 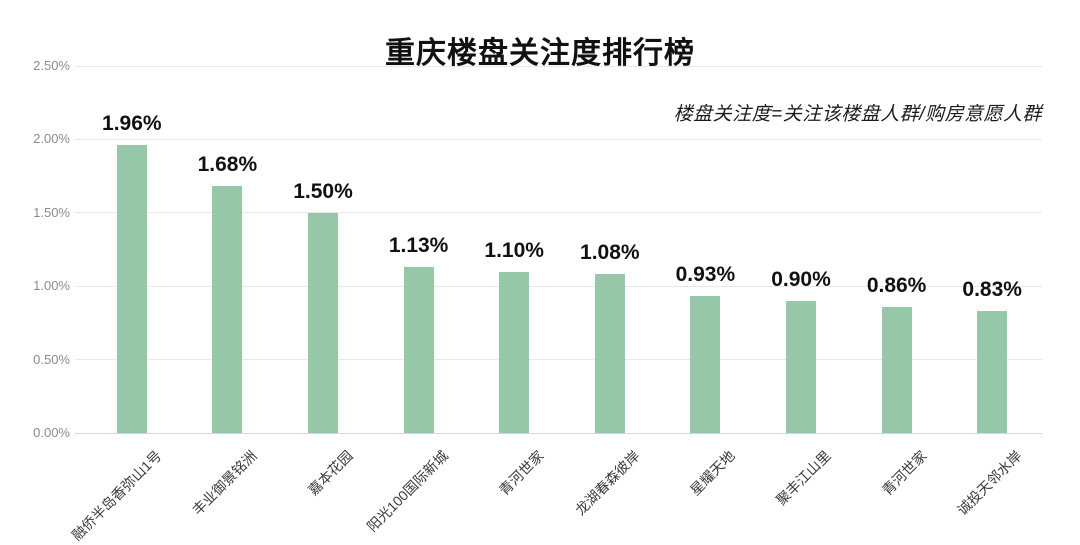 What do you see at coordinates (225, 483) in the screenshot?
I see `category-label: 丰业御景铭洲` at bounding box center [225, 483].